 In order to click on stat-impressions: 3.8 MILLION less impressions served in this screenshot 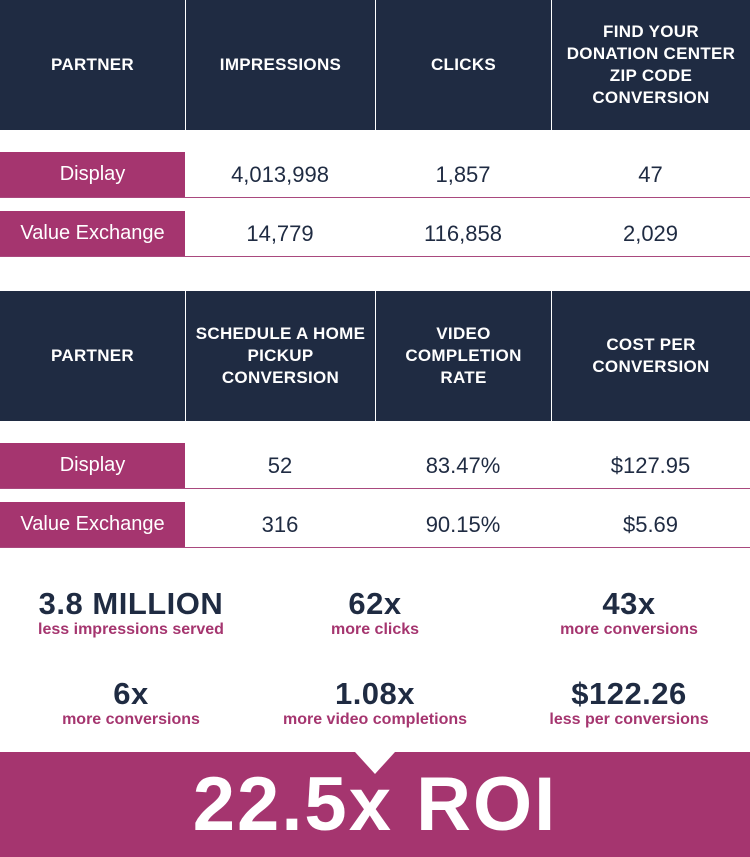, I will do `click(131, 613)`.